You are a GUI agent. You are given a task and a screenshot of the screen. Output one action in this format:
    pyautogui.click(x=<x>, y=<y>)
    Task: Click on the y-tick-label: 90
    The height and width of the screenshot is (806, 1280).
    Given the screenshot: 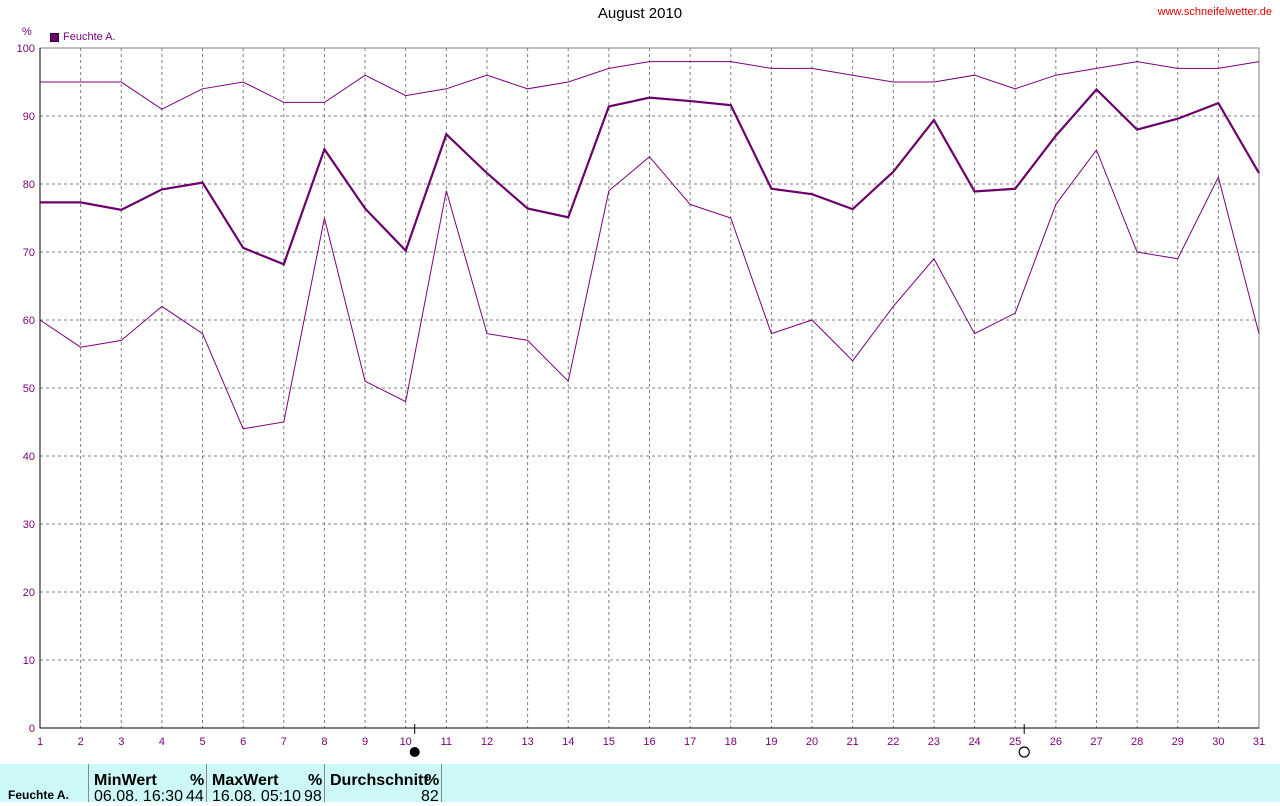 What is the action you would take?
    pyautogui.click(x=29, y=117)
    